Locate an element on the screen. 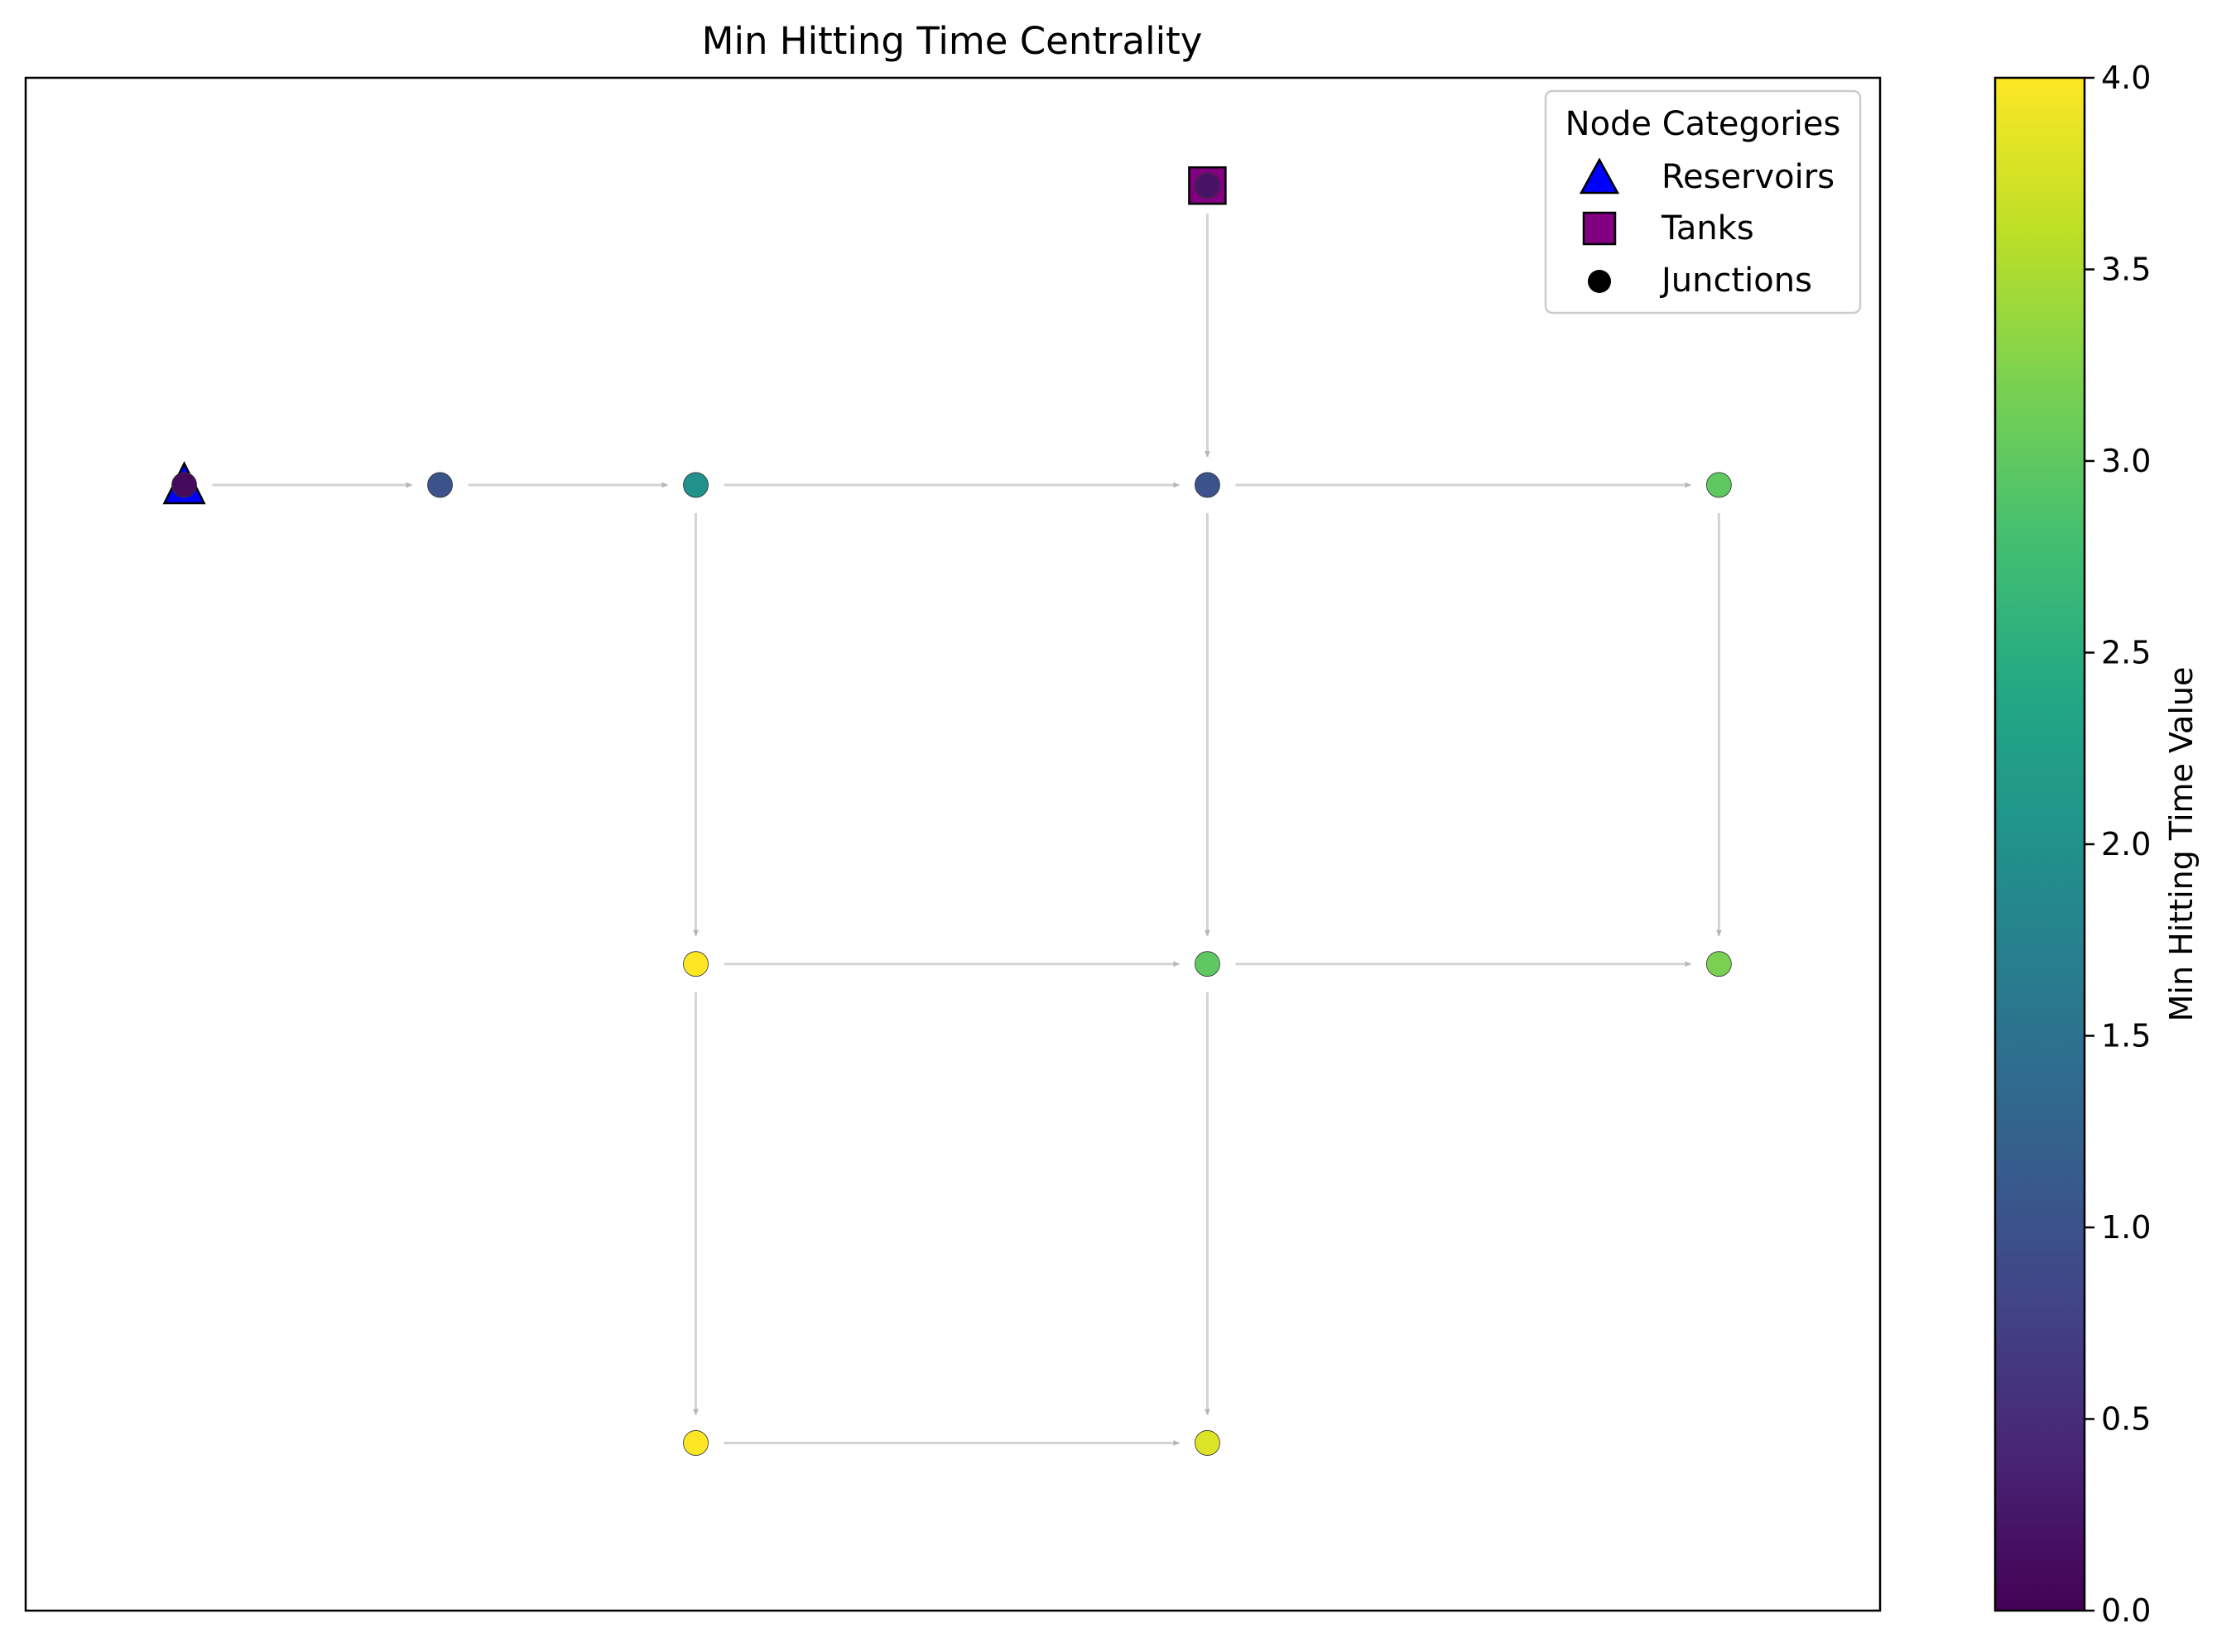  node-J7 is located at coordinates (1719, 964).